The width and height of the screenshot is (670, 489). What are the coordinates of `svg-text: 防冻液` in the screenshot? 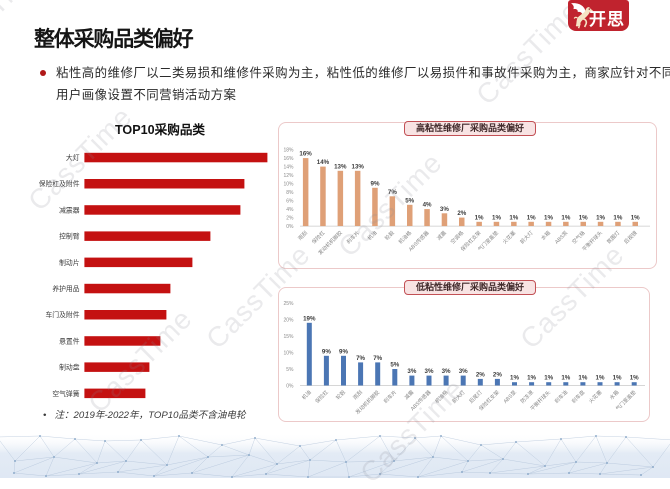 It's located at (526, 396).